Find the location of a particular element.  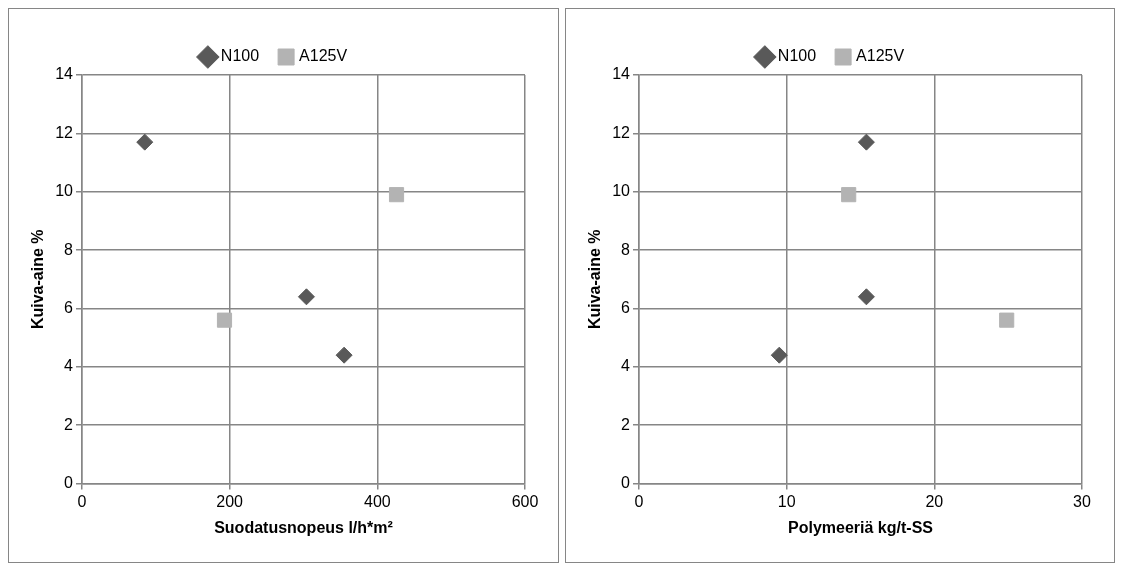

x-axis-title: Polymeeriä kg/t-SS is located at coordinates (860, 527).